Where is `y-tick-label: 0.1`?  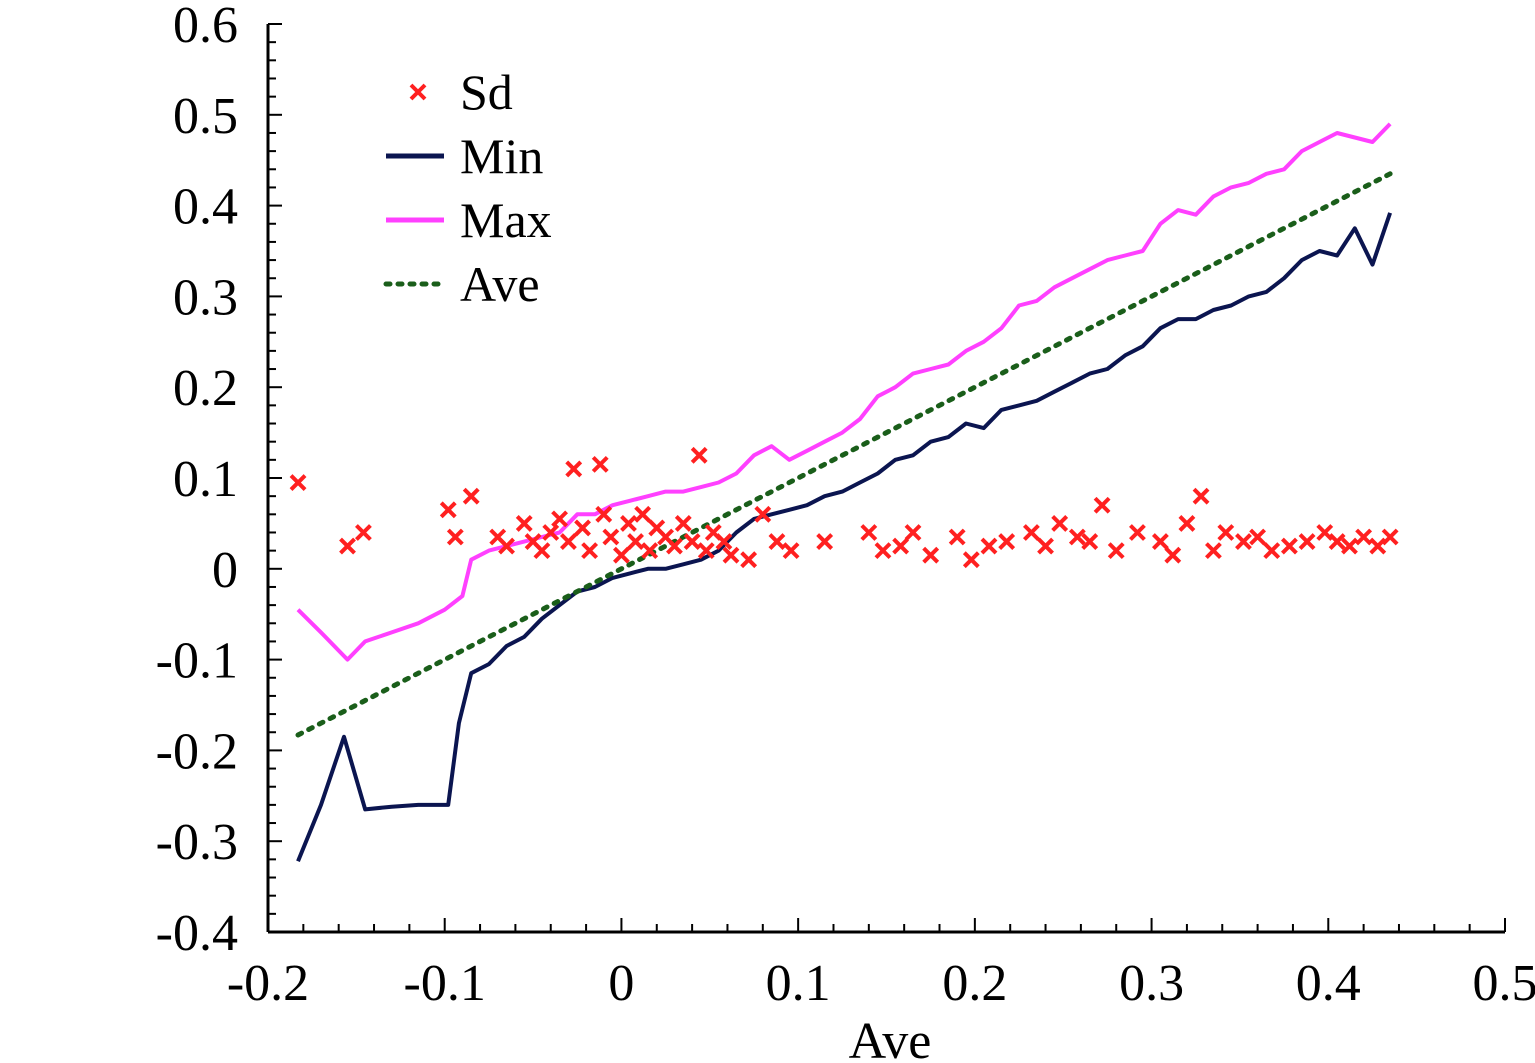
y-tick-label: 0.1 is located at coordinates (205, 479).